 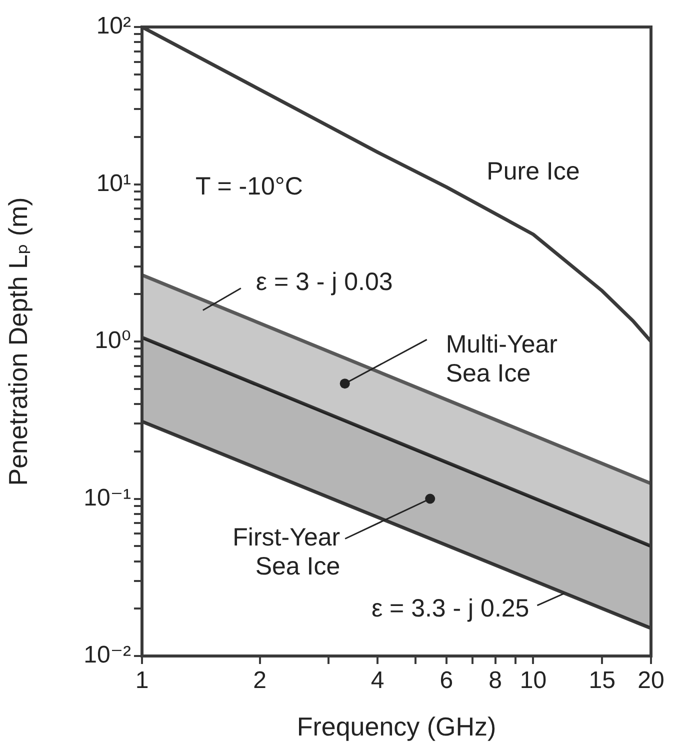 I want to click on y-tick-label: 10⁻², so click(x=108, y=655).